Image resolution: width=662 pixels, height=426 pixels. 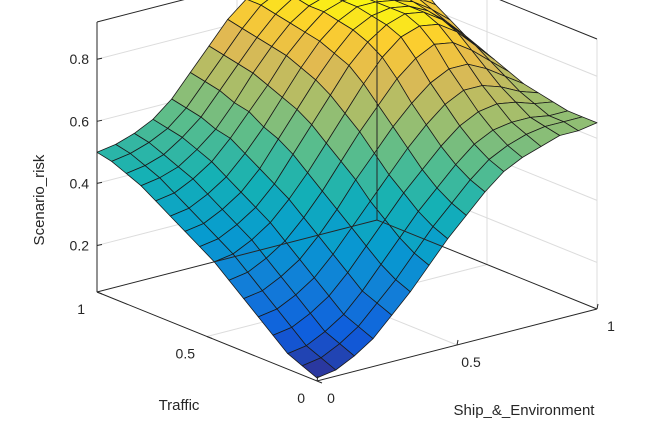 What do you see at coordinates (80, 183) in the screenshot?
I see `z-tick-label: 0.4` at bounding box center [80, 183].